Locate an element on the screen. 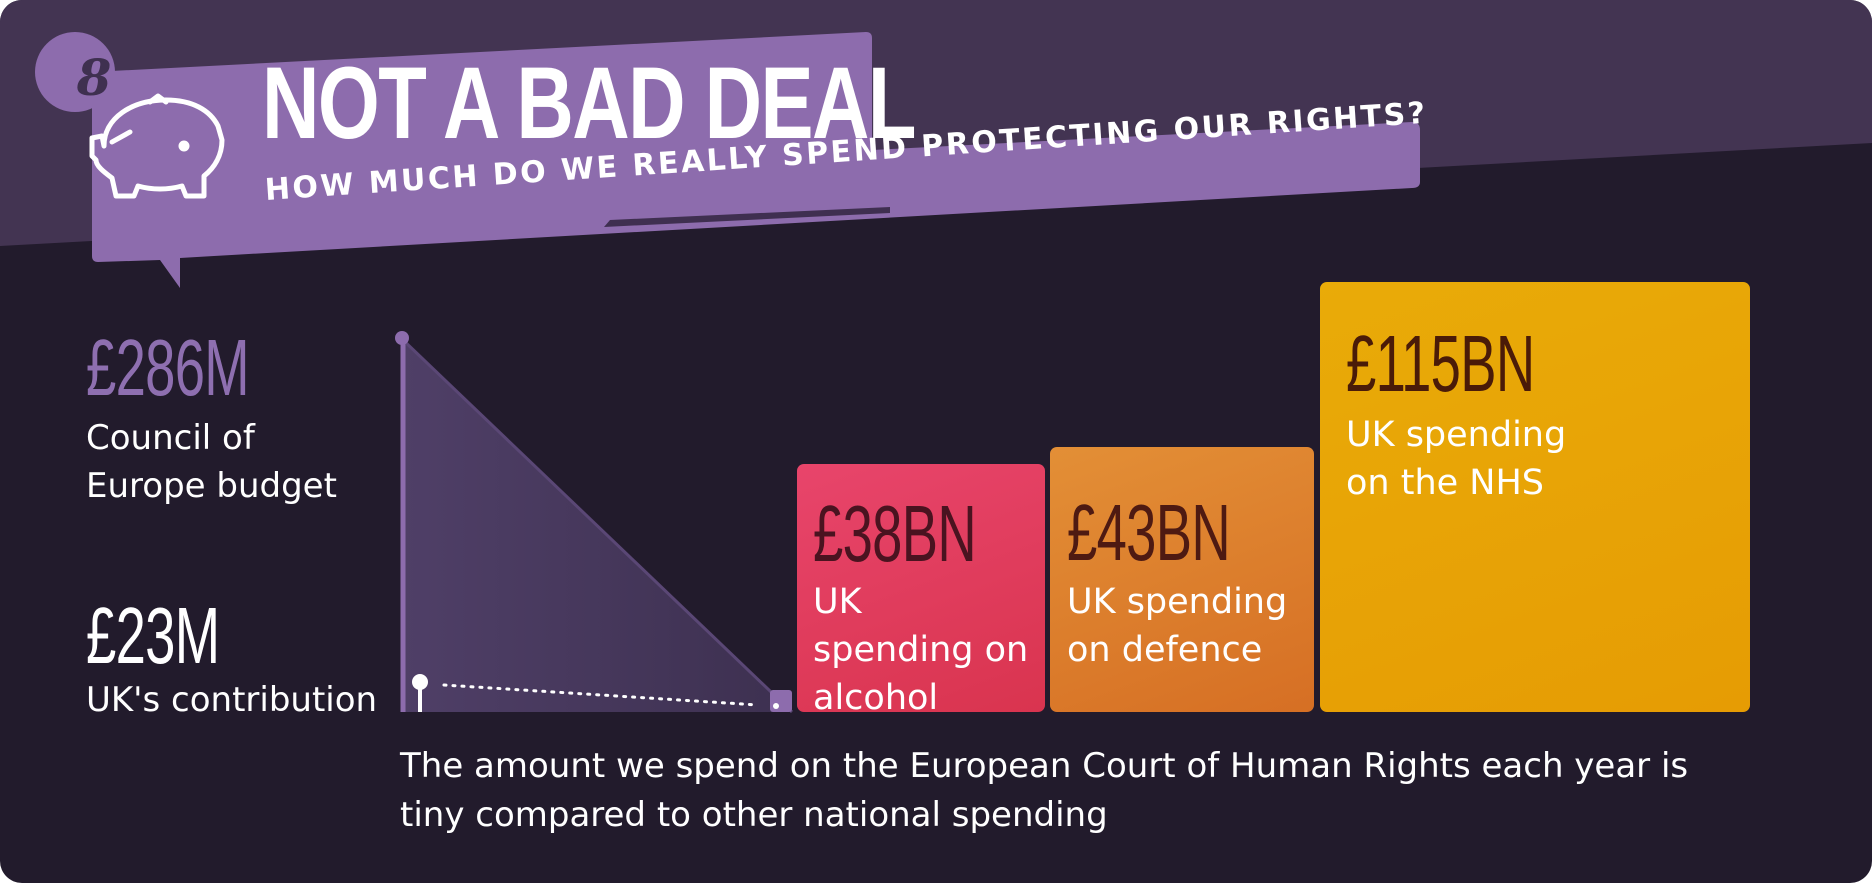 This screenshot has height=883, width=1872. badge-number: 8 is located at coordinates (94, 77).